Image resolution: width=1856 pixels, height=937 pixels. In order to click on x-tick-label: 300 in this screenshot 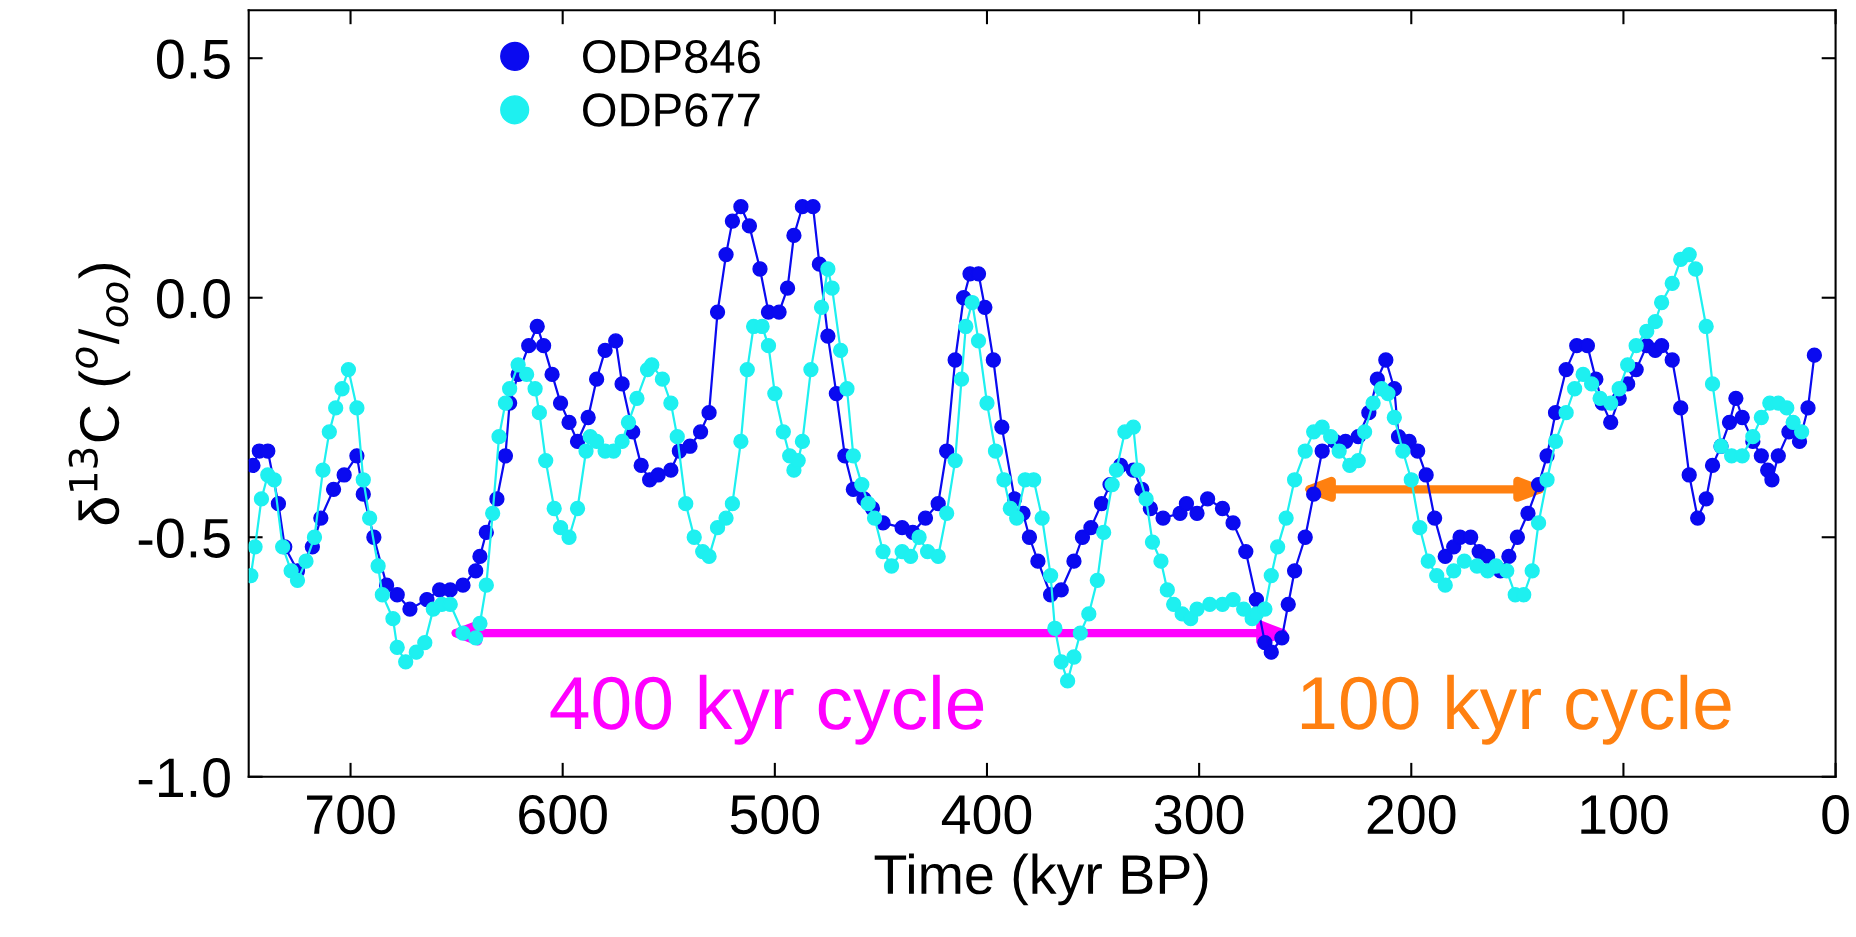, I will do `click(1199, 814)`.